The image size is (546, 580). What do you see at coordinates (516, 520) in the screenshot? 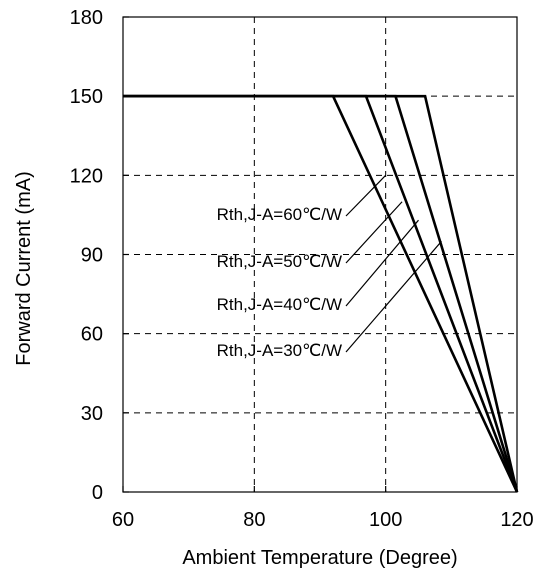
I see `x-tick-label: 120` at bounding box center [516, 520].